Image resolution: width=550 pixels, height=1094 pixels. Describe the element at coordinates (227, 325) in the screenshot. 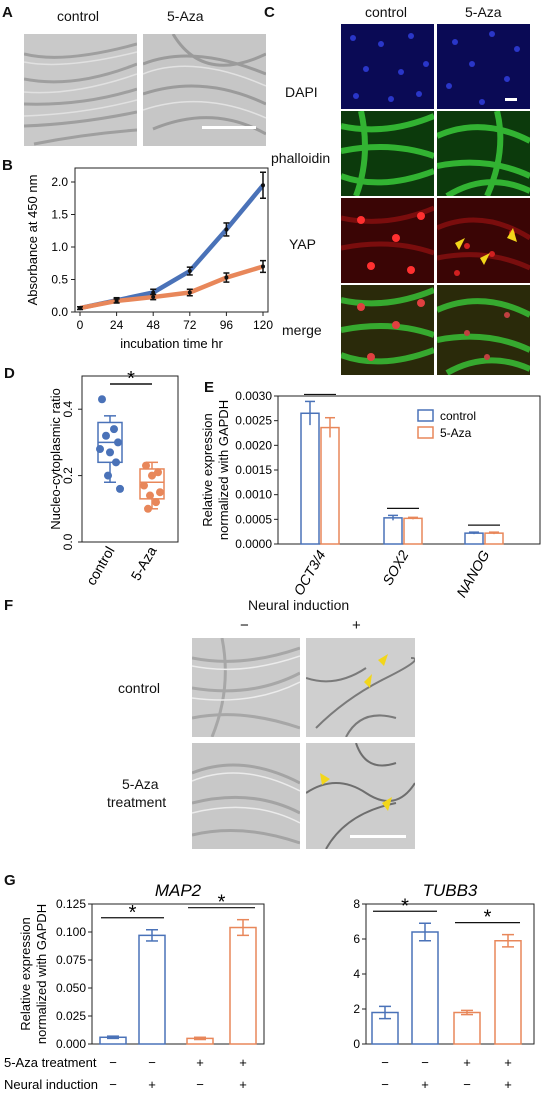

I see `chart-b-xtick-label: 96` at that location.